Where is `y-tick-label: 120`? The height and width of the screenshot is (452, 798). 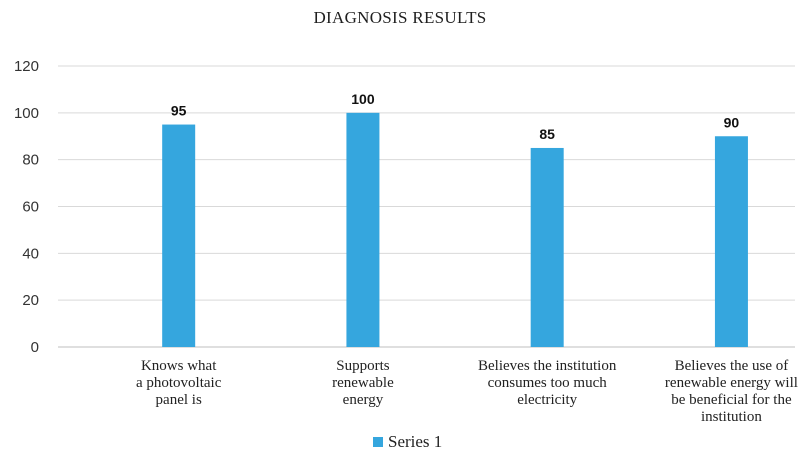 y-tick-label: 120 is located at coordinates (26, 66).